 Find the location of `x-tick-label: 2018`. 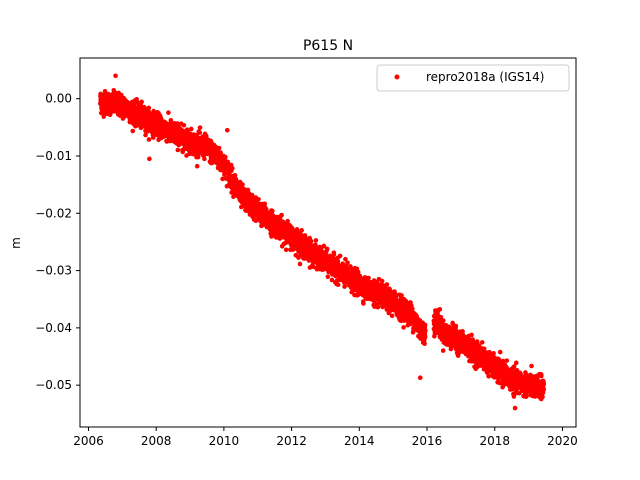

x-tick-label: 2018 is located at coordinates (494, 441).